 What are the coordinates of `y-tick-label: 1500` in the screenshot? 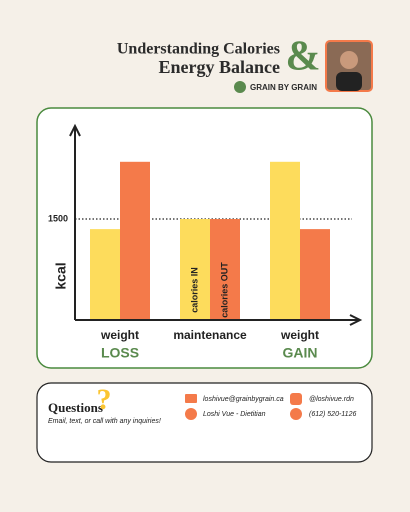 It's located at (58, 218).